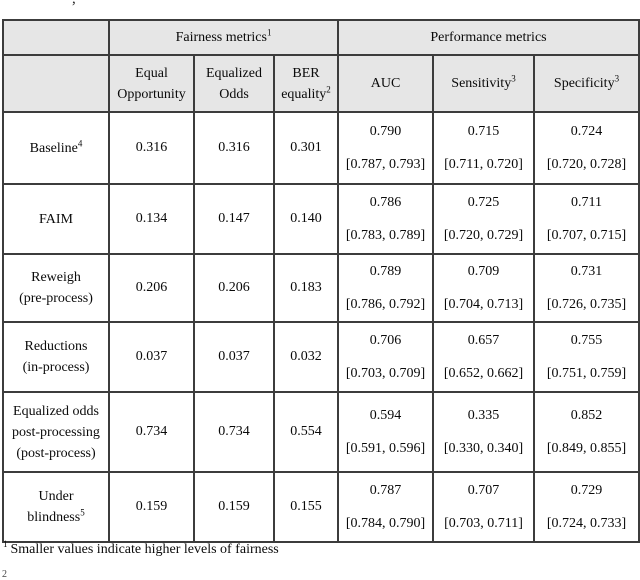 This screenshot has width=640, height=580. I want to click on col-header-line: Odds, so click(234, 94).